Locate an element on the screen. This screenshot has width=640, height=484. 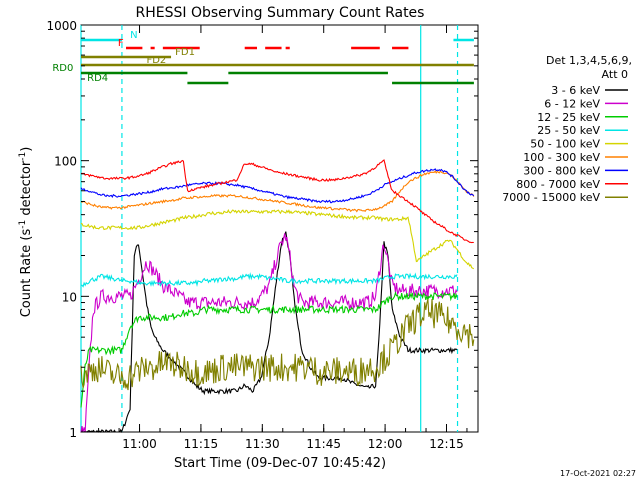
flag-label-f: F is located at coordinates (121, 43).